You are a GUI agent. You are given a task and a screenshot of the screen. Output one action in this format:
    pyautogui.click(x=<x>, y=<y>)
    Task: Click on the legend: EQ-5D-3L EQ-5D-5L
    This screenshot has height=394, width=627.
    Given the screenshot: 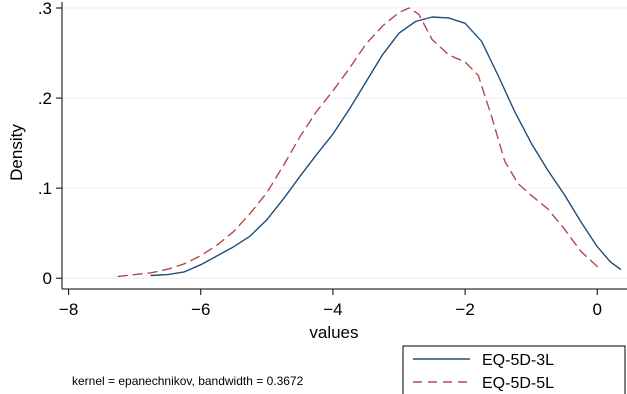 What is the action you would take?
    pyautogui.click(x=514, y=369)
    